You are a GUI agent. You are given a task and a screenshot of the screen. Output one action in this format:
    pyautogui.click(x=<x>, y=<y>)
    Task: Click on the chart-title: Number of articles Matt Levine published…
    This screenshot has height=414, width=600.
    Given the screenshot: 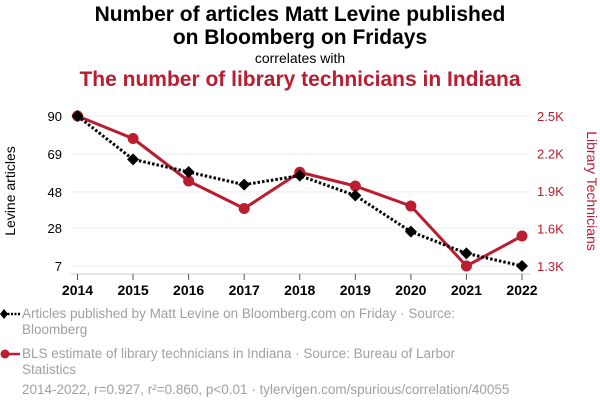 What is the action you would take?
    pyautogui.click(x=300, y=26)
    